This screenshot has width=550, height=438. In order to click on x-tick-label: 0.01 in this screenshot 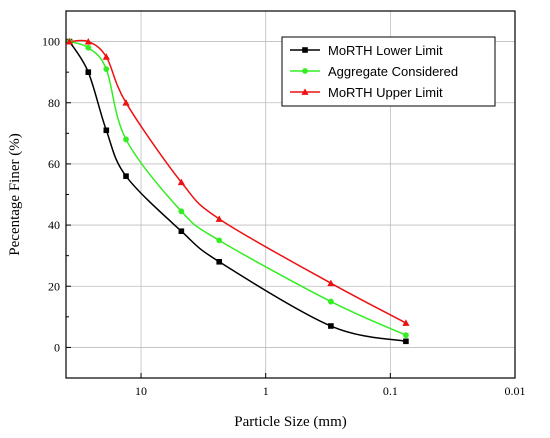, I will do `click(515, 391)`.